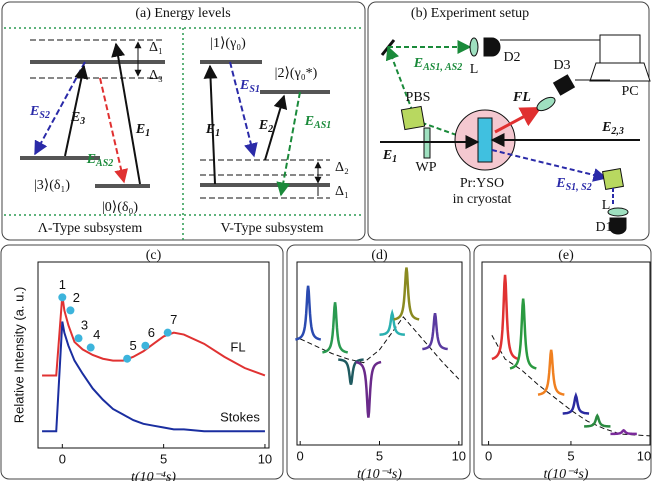 The image size is (652, 481). What do you see at coordinates (521, 97) in the screenshot?
I see `fl-label: FL` at bounding box center [521, 97].